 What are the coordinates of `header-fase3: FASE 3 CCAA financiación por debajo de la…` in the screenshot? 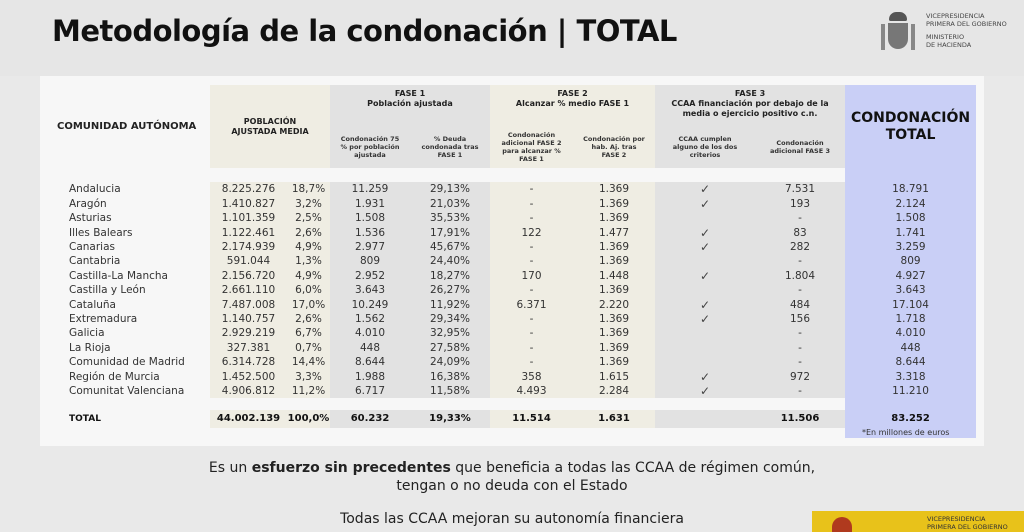 It's located at (750, 105).